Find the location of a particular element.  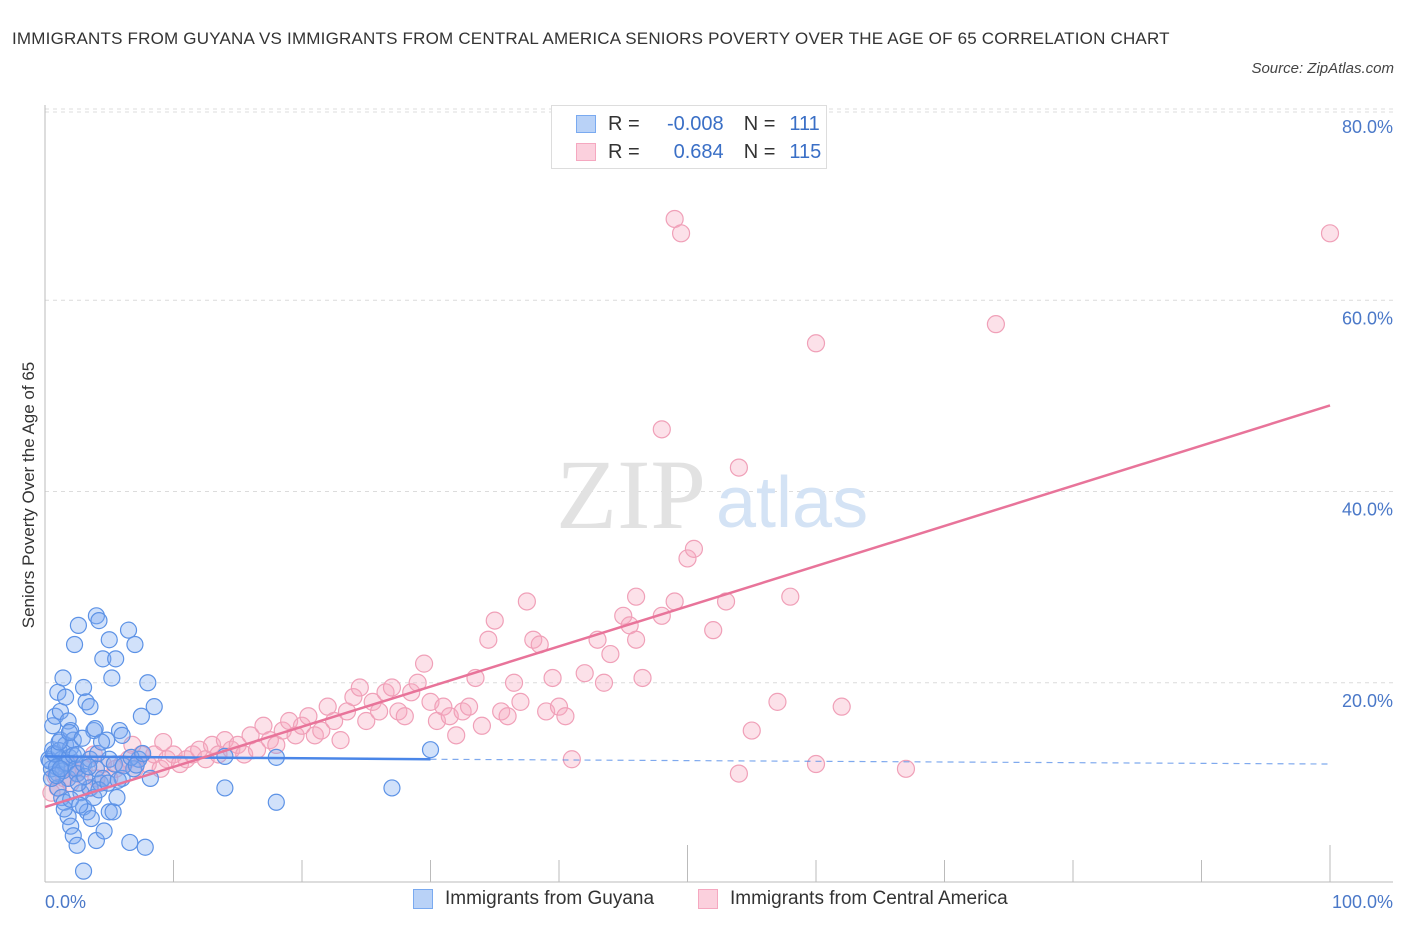

y-axis-title: Seniors Poverty Over the Age of 65 is located at coordinates (28, 495).